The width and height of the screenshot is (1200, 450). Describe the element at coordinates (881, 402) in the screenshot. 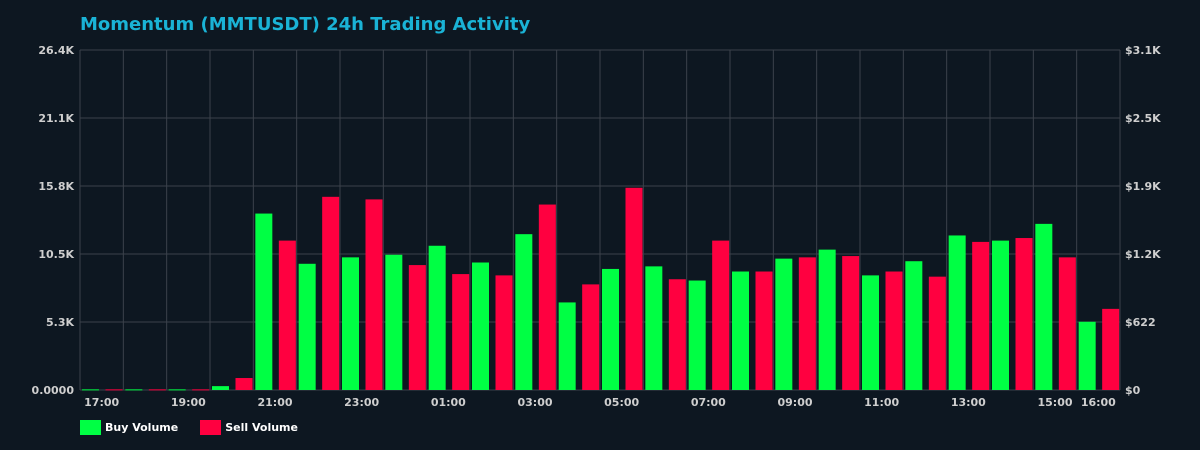

I see `x-tick-label: 11:00` at that location.